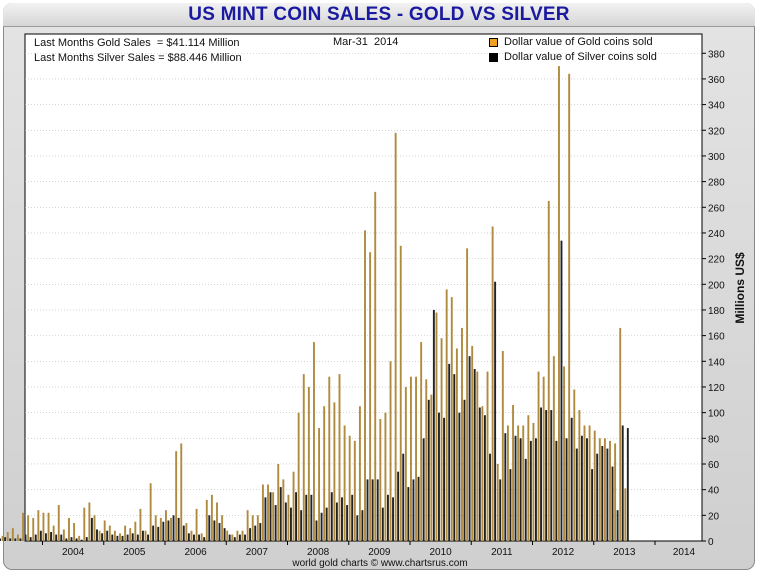 This screenshot has height=575, width=760. Describe the element at coordinates (684, 552) in the screenshot. I see `x-tick-label: 2014` at that location.